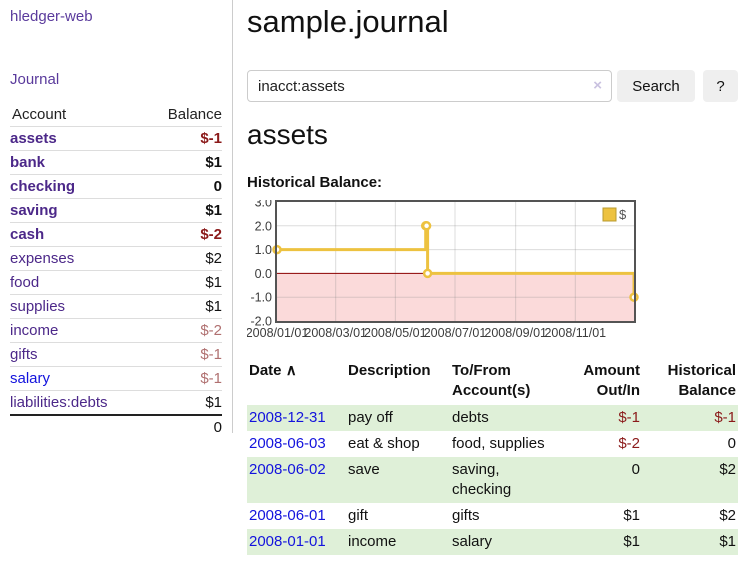  What do you see at coordinates (427, 273) in the screenshot?
I see `data-point-marker` at bounding box center [427, 273].